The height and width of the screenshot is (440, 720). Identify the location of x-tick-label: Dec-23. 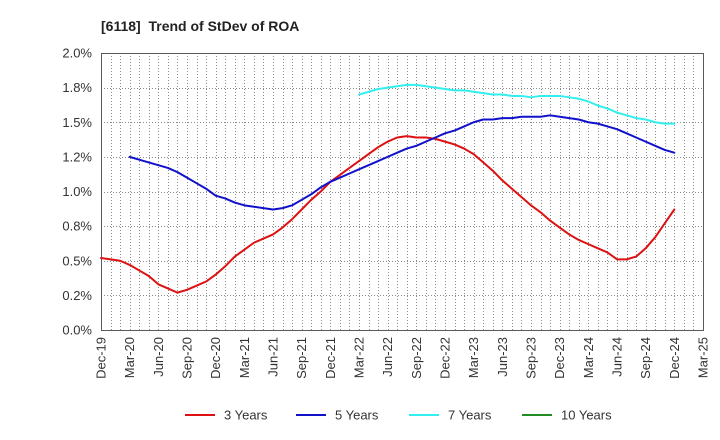
(559, 358).